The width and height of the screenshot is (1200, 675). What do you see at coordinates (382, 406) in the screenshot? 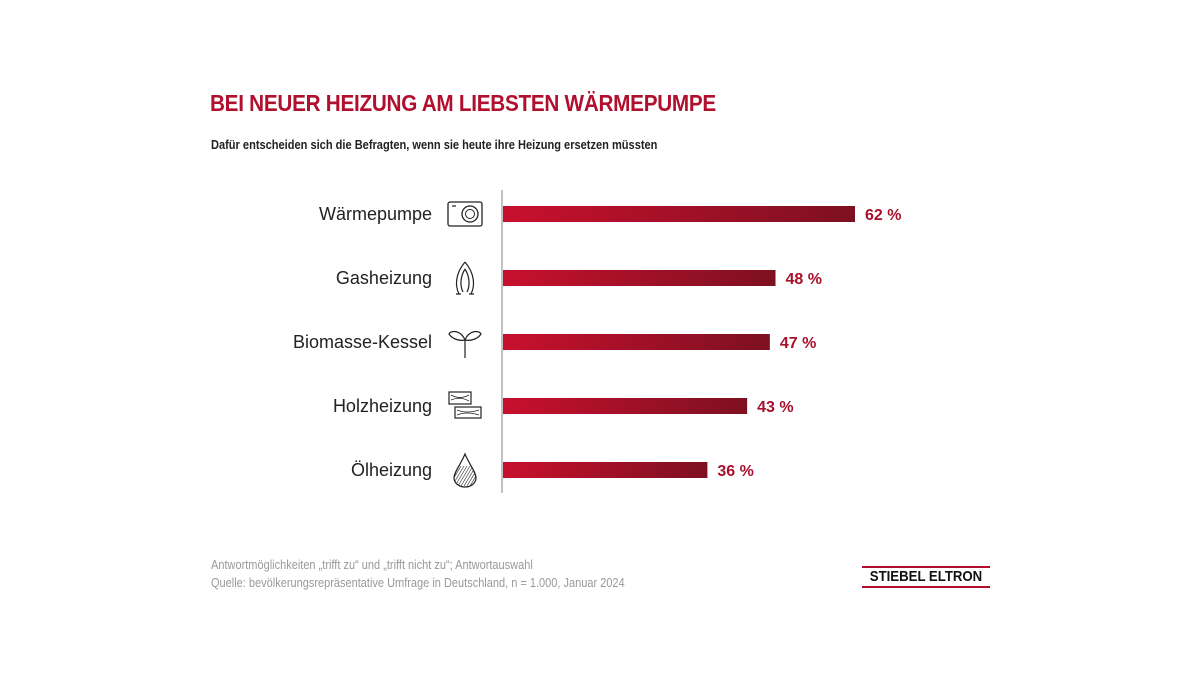
I see `category-label: Holzheizung` at bounding box center [382, 406].